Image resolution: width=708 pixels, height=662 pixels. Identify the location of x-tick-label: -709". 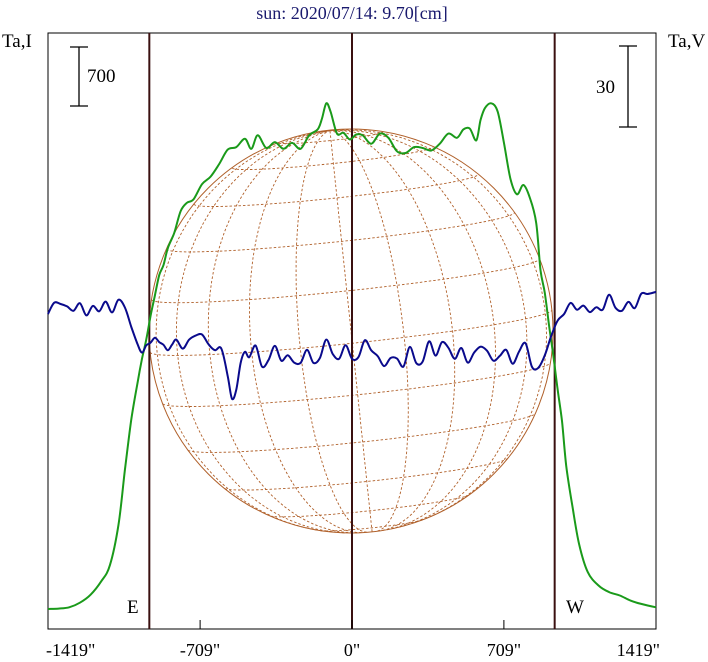
(200, 650).